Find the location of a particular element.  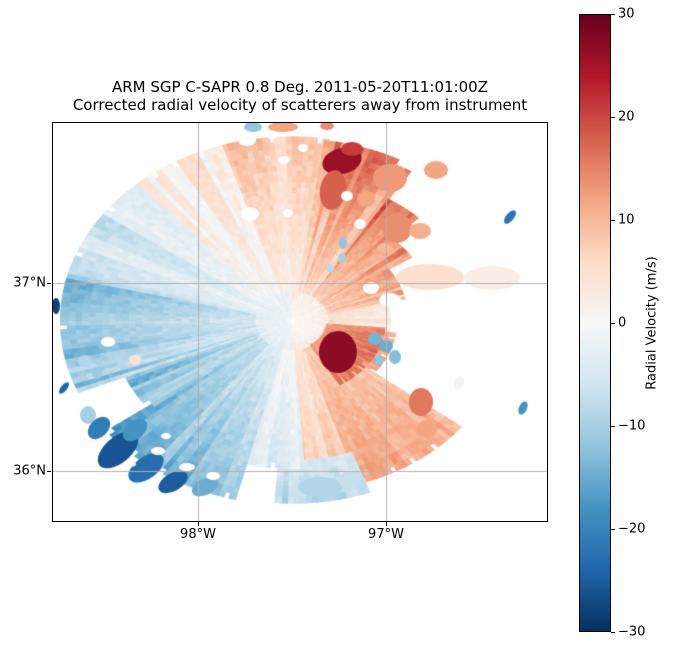

colorbar-tick-label: −10 is located at coordinates (632, 426).